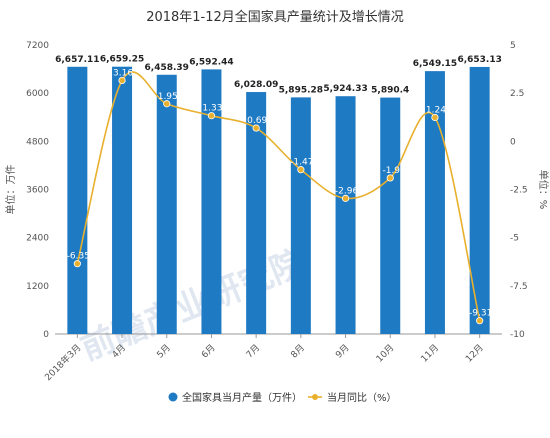 The height and width of the screenshot is (438, 550). What do you see at coordinates (168, 97) in the screenshot?
I see `yoy-value-label: 1.95` at bounding box center [168, 97].